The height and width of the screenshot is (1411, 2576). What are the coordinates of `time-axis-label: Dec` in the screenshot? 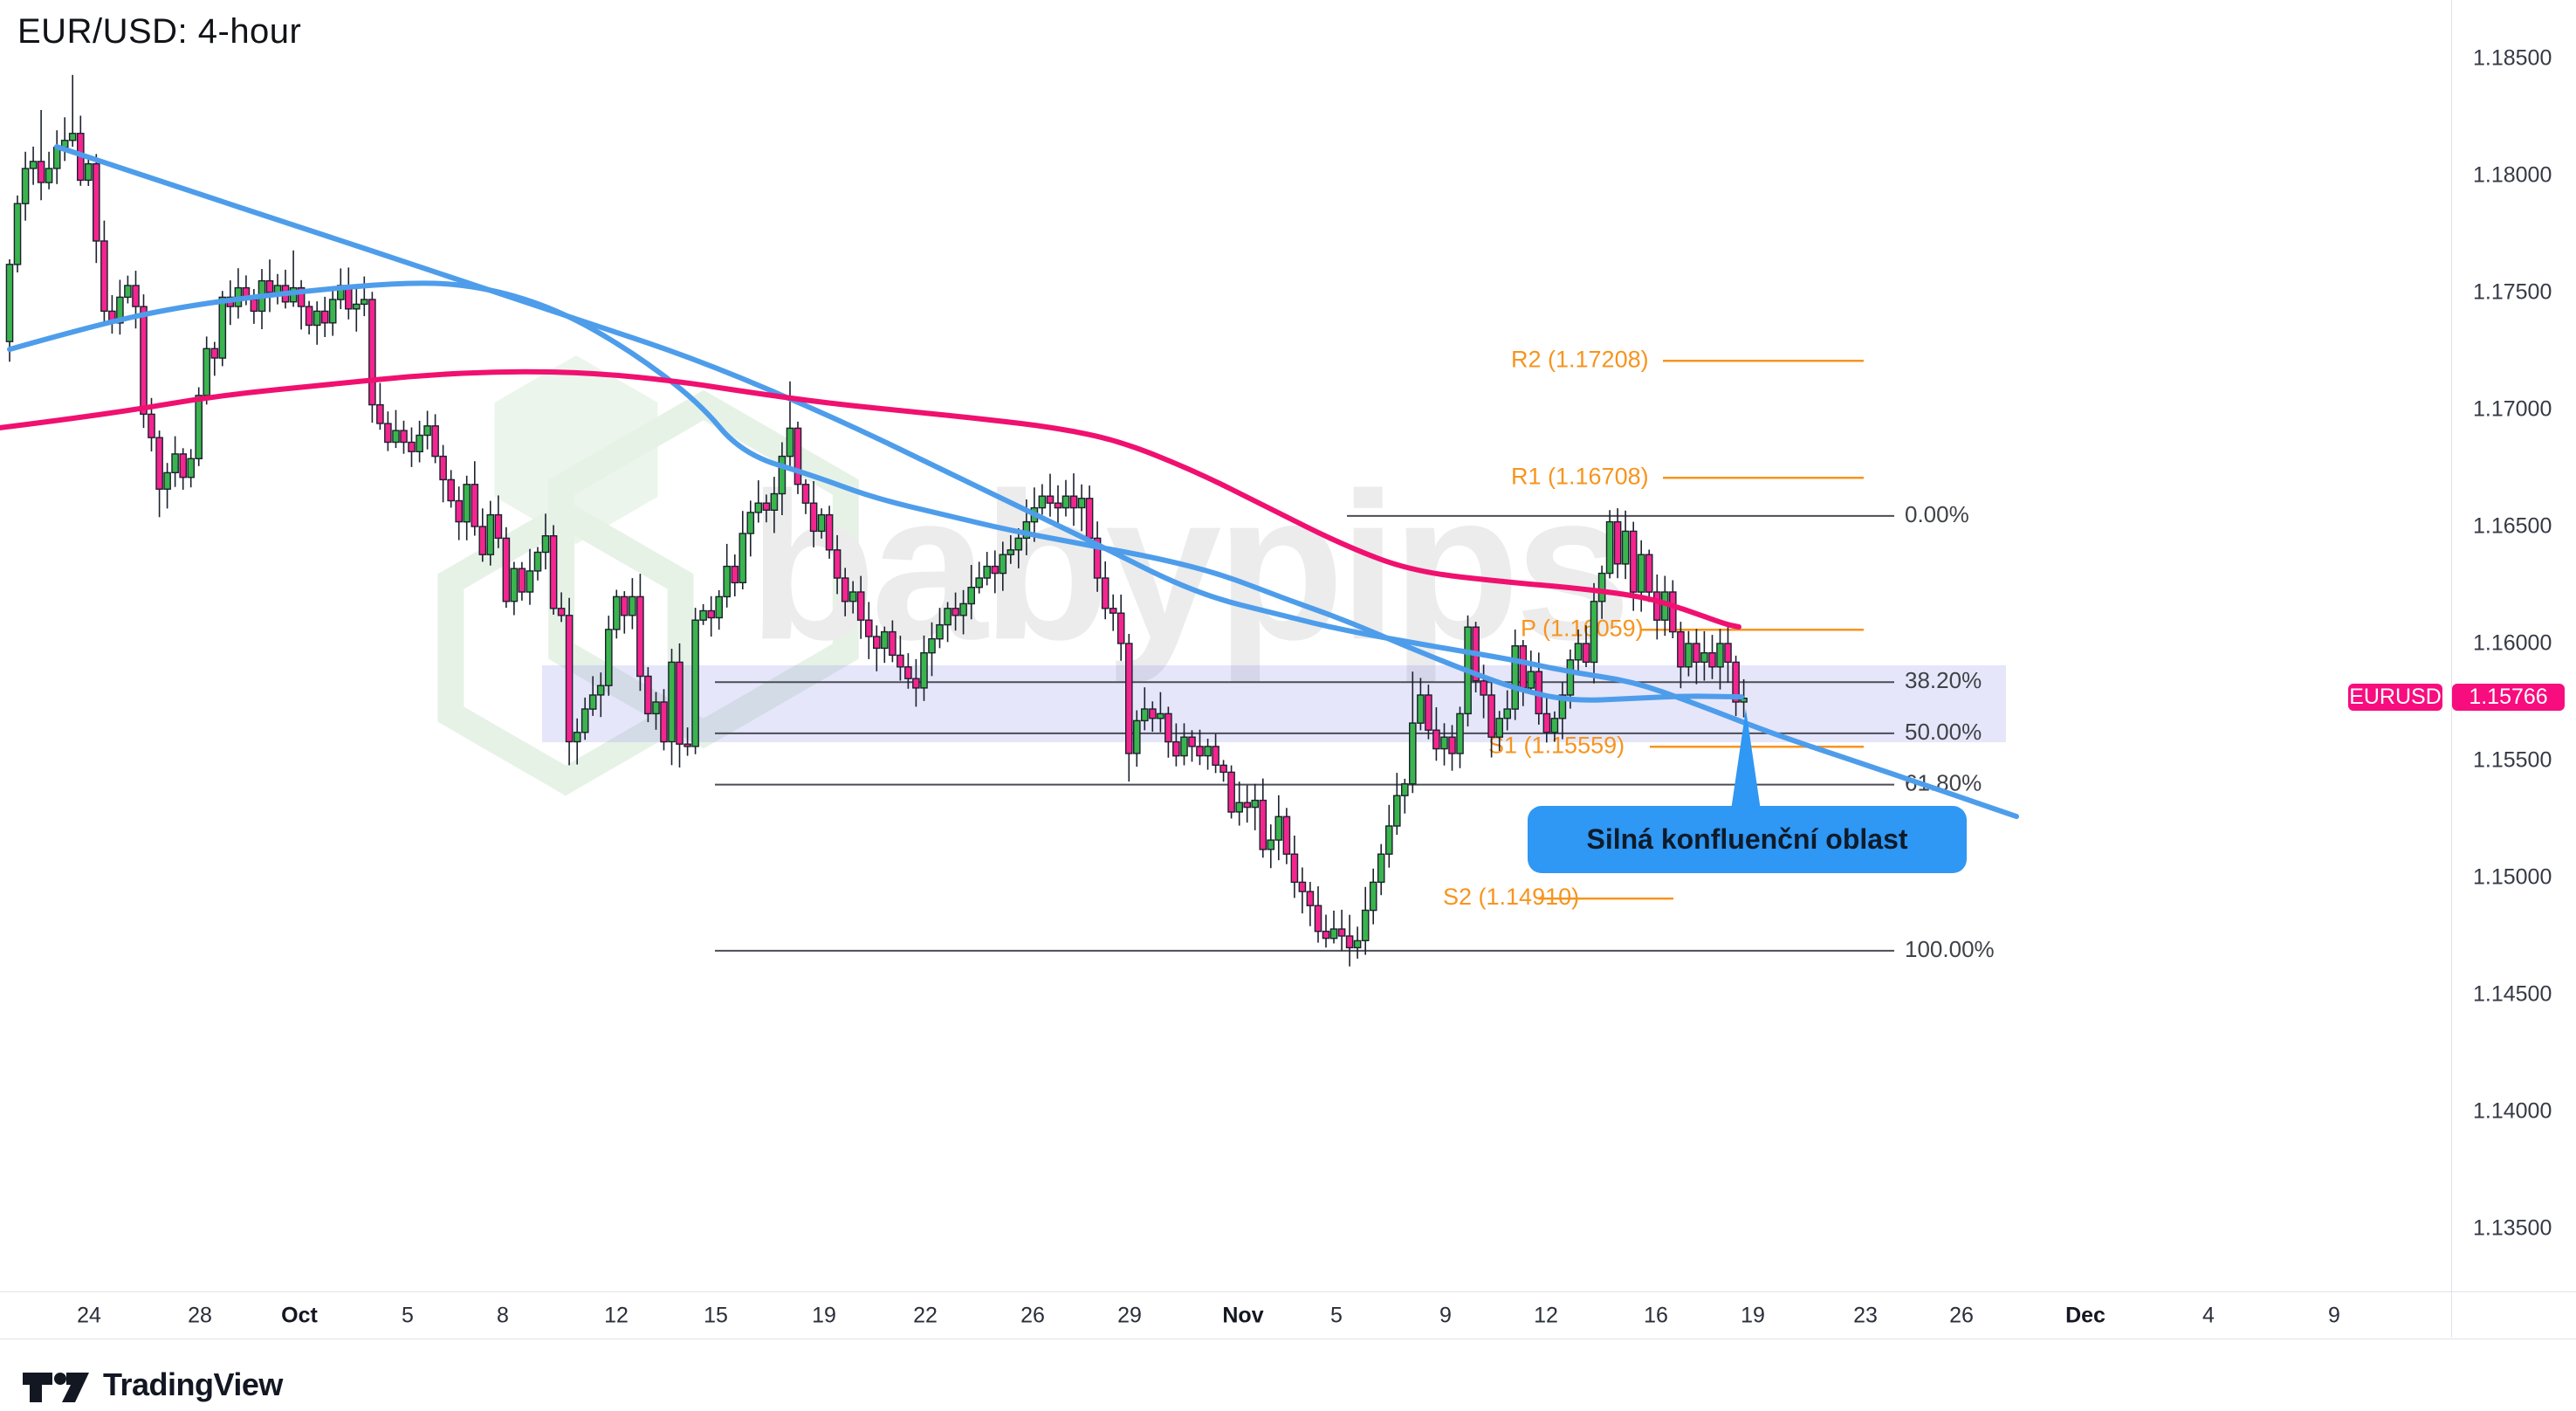 It's located at (2085, 1315).